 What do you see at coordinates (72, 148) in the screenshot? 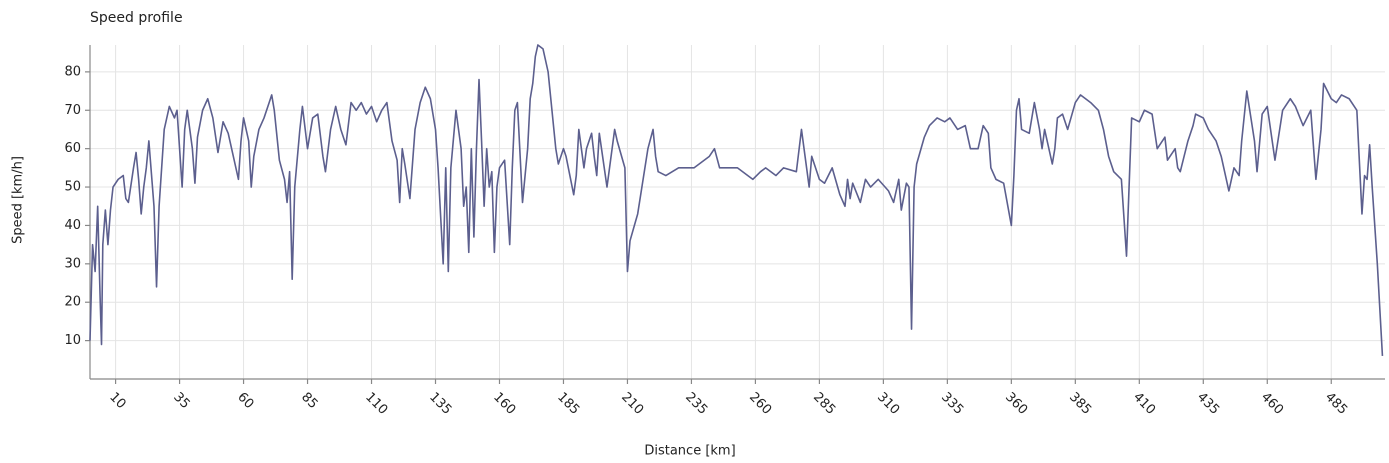
I see `y-tick-label: 60` at bounding box center [72, 148].